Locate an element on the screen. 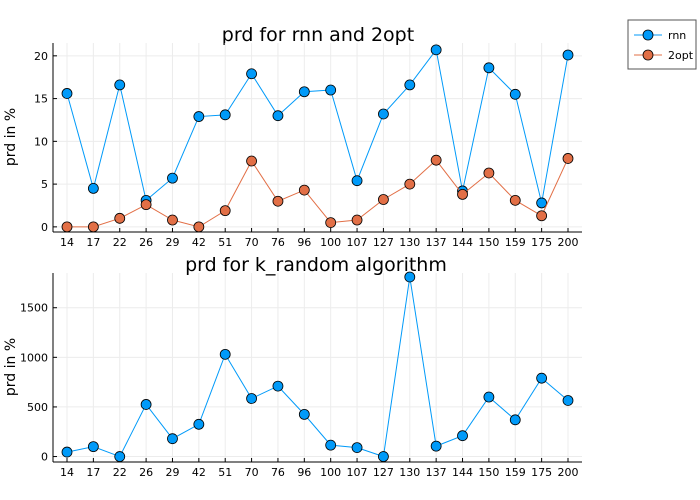 The width and height of the screenshot is (700, 500). chart1-x-tick-label: 42 is located at coordinates (199, 242).